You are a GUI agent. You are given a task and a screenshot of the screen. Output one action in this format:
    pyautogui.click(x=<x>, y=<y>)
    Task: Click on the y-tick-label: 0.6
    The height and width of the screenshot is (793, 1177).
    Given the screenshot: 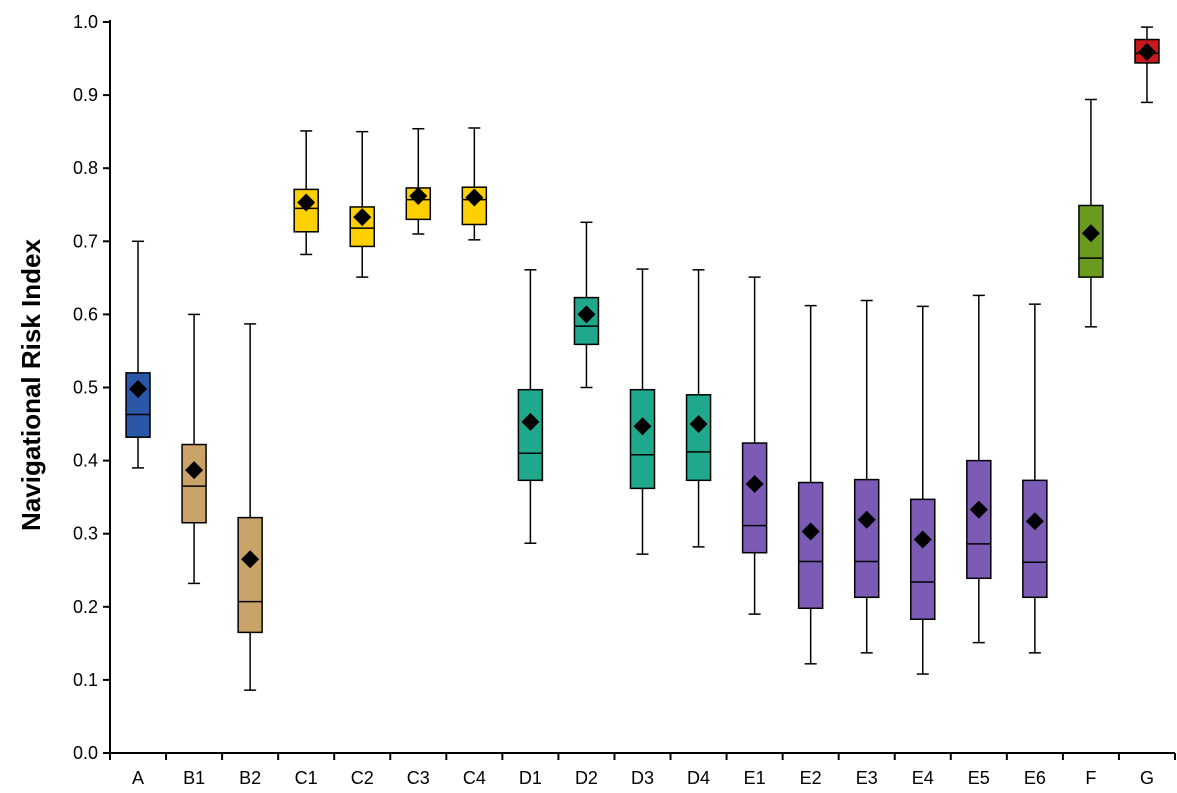 What is the action you would take?
    pyautogui.click(x=85, y=314)
    